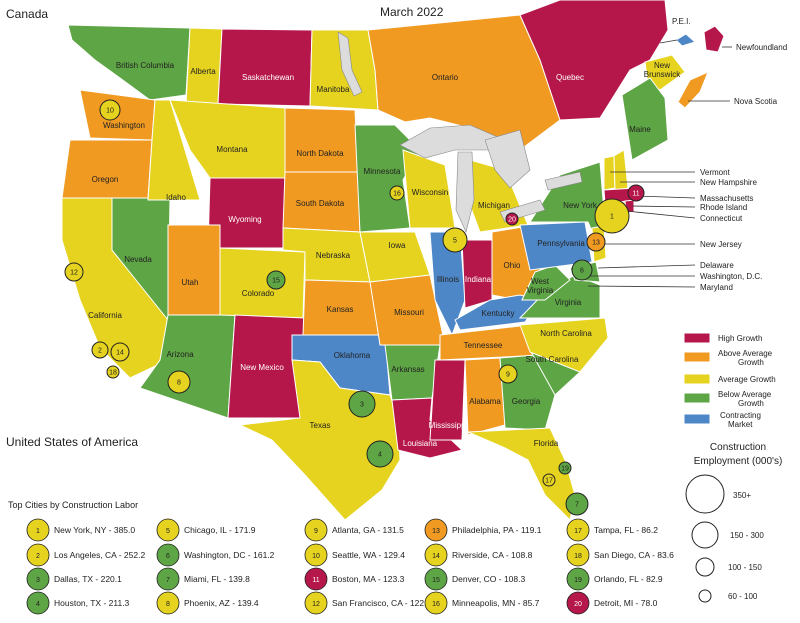 The height and width of the screenshot is (623, 800). I want to click on city-list-item: 19 Orlando, FL - 82.9, so click(614, 579).